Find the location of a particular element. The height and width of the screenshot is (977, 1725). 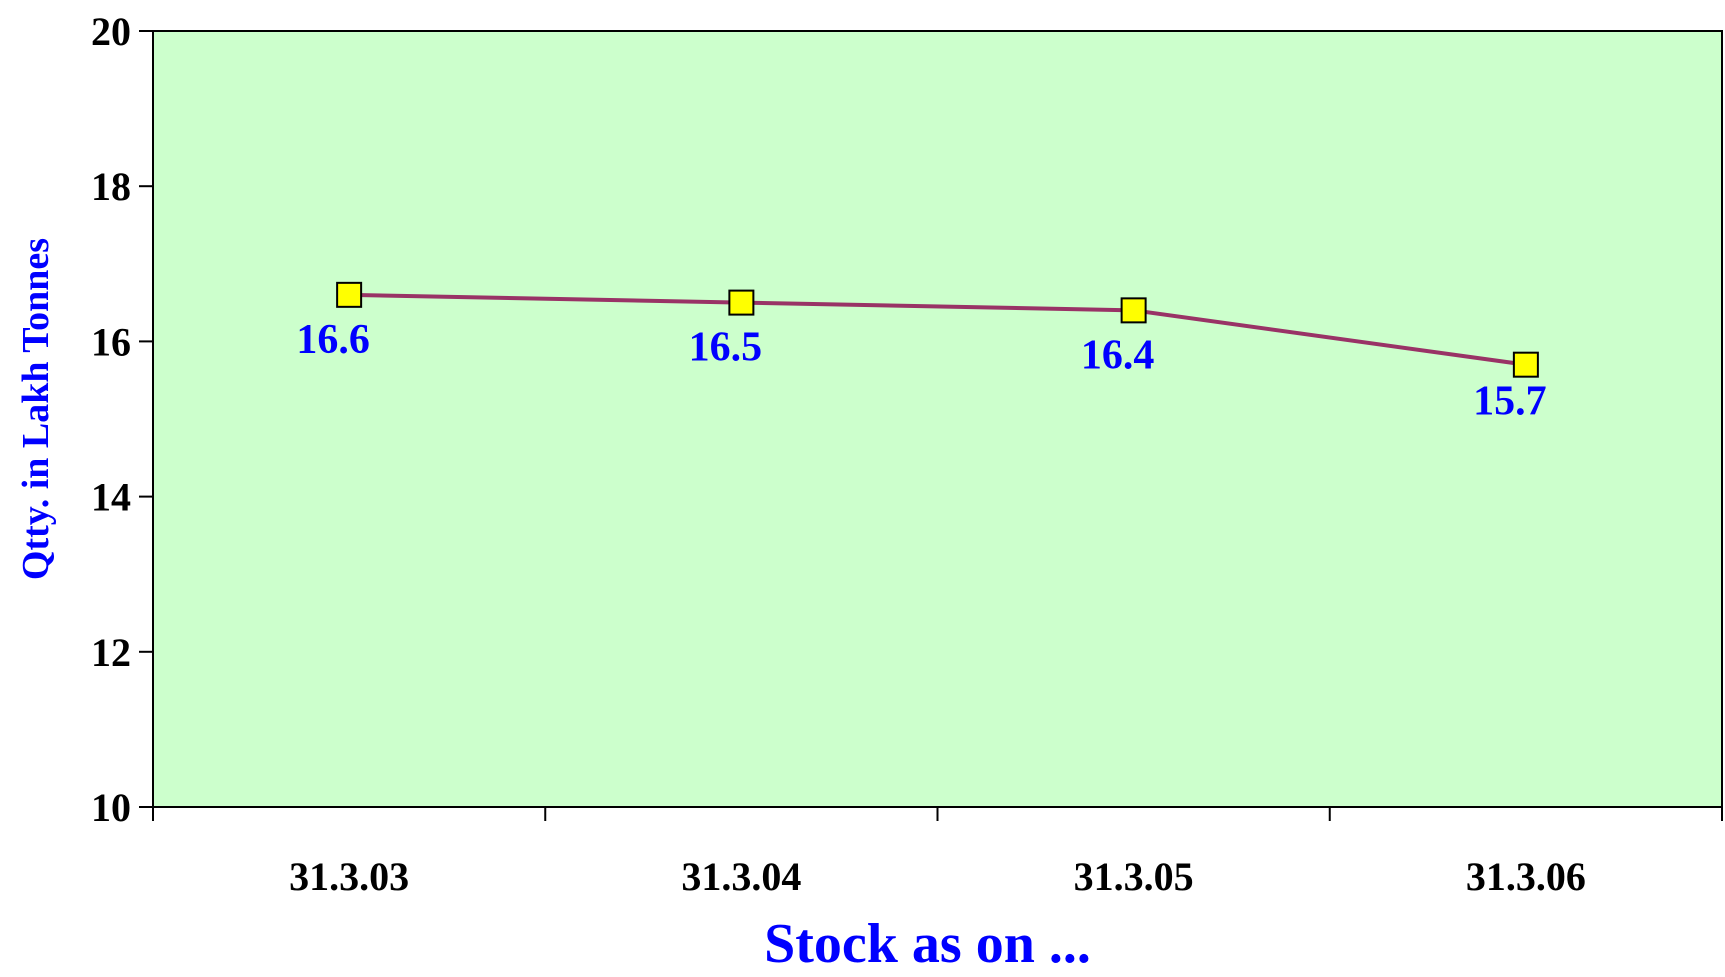

data-labels: 16.6 16.5 16.4 15.7 is located at coordinates (921, 371).